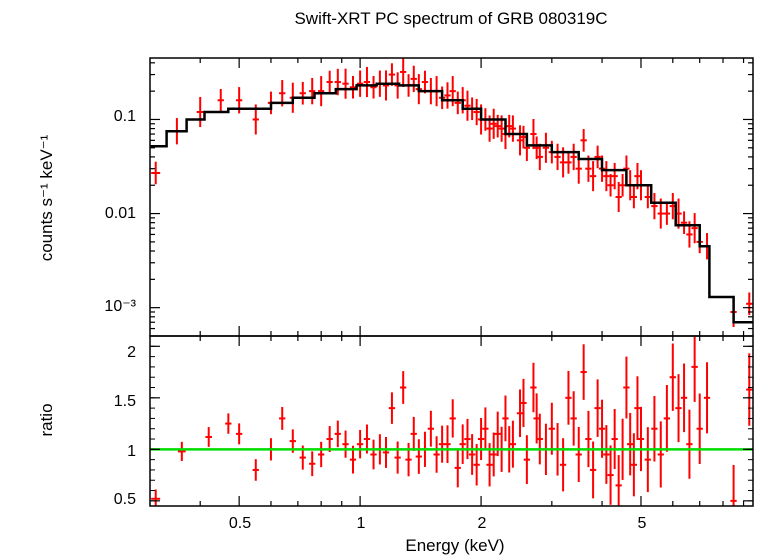 Image resolution: width=758 pixels, height=556 pixels. I want to click on top-ytick-label-0: 0.1, so click(125, 116).